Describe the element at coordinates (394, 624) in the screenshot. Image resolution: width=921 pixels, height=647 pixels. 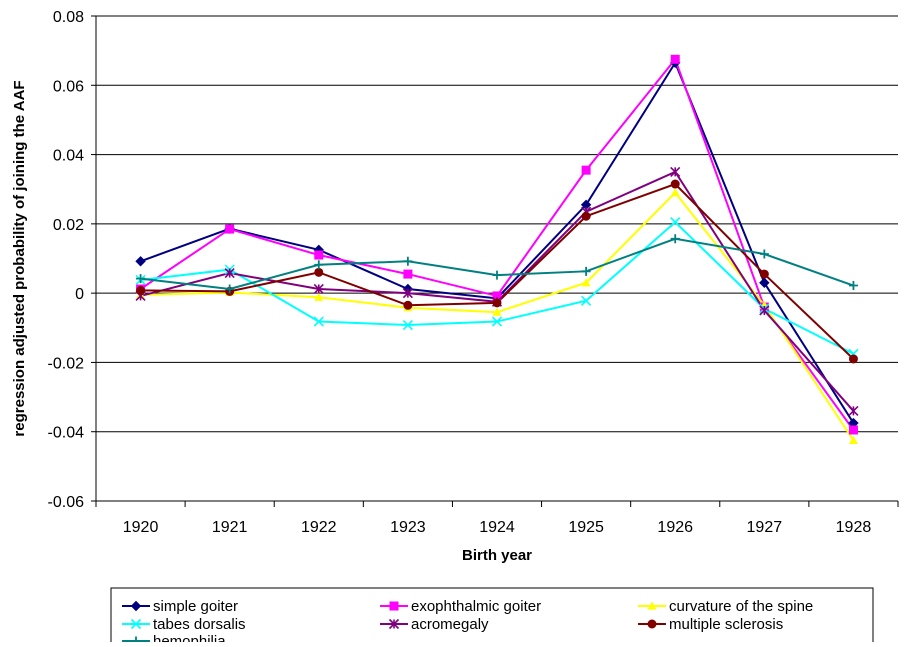
I see `legend-marker-acromegaly` at that location.